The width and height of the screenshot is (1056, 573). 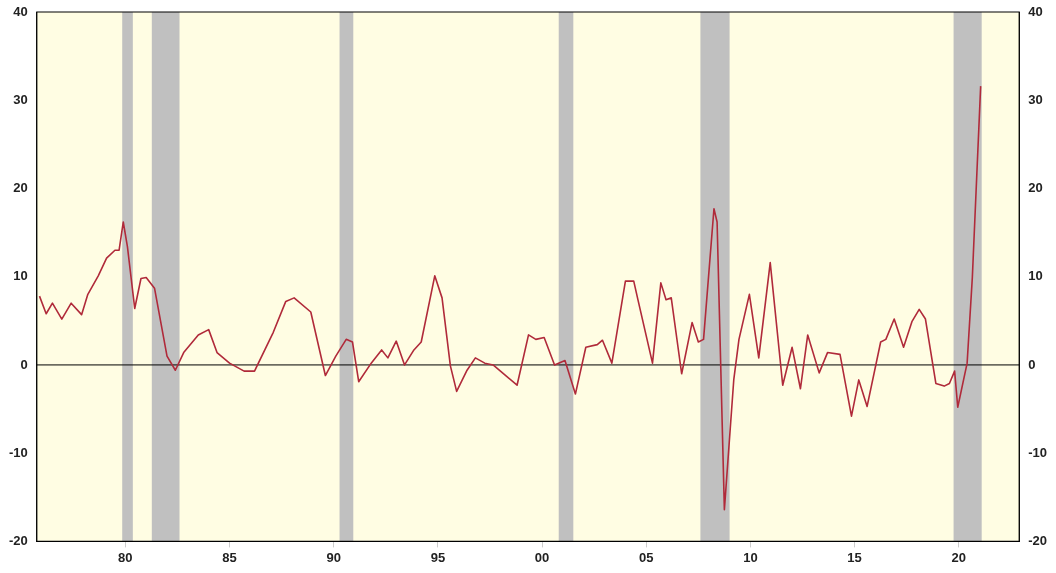 I want to click on y2-tick-label: -10, so click(x=1038, y=452).